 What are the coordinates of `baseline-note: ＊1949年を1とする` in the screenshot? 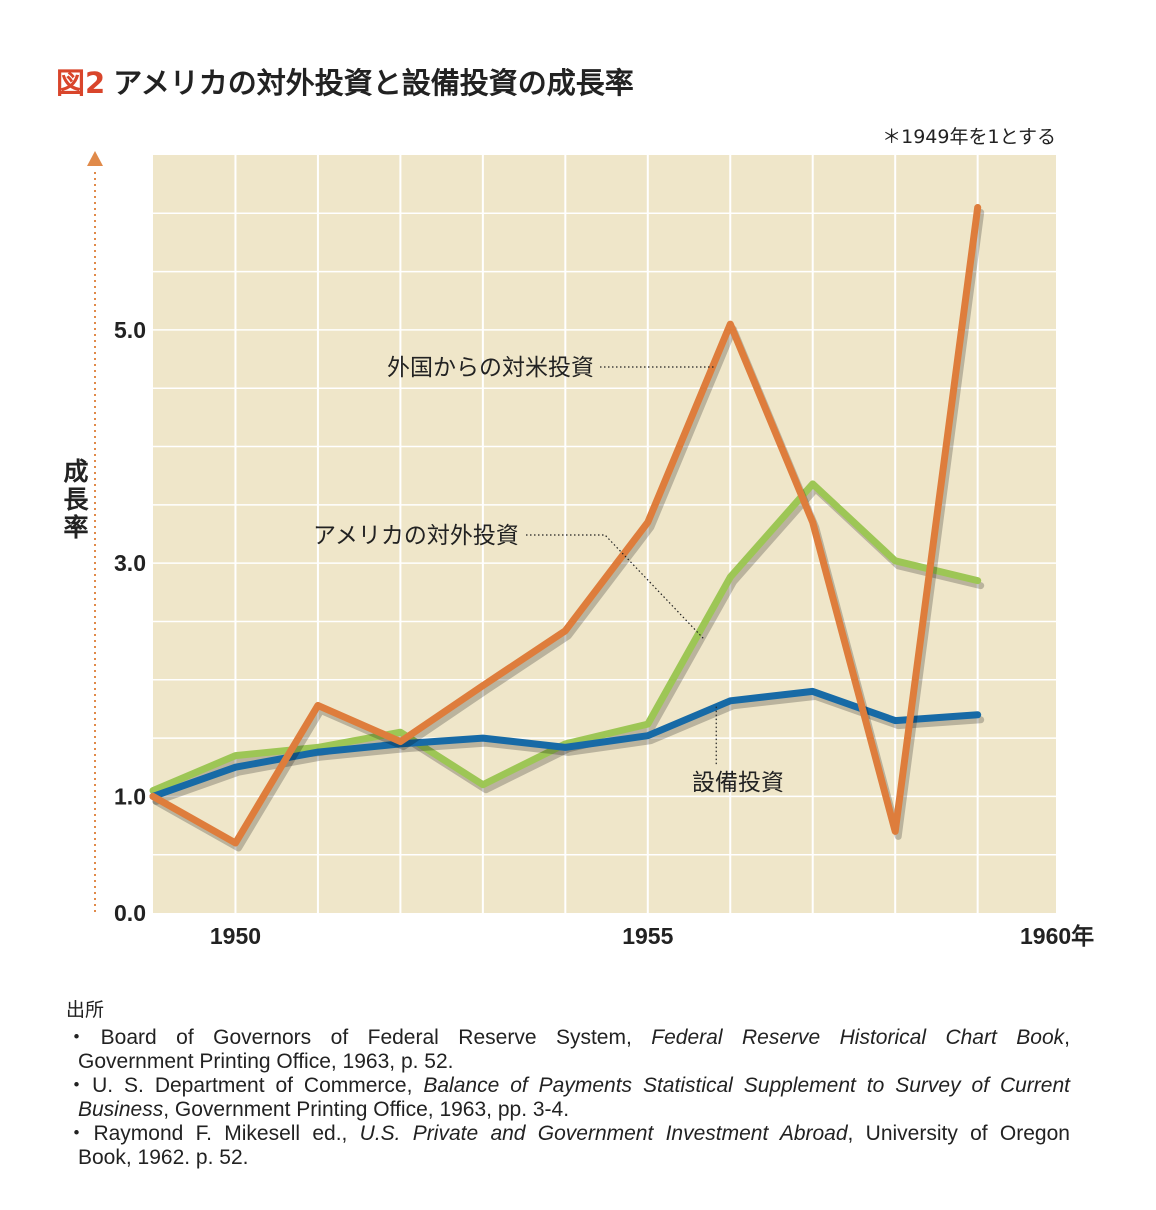 It's located at (969, 137).